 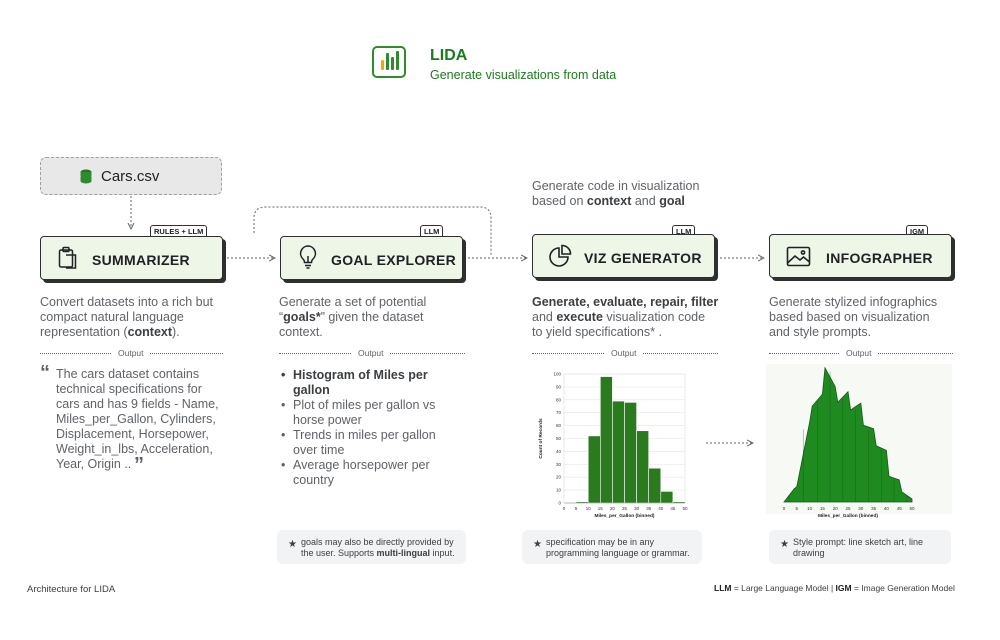 I want to click on summarizer-stage, so click(x=131, y=258).